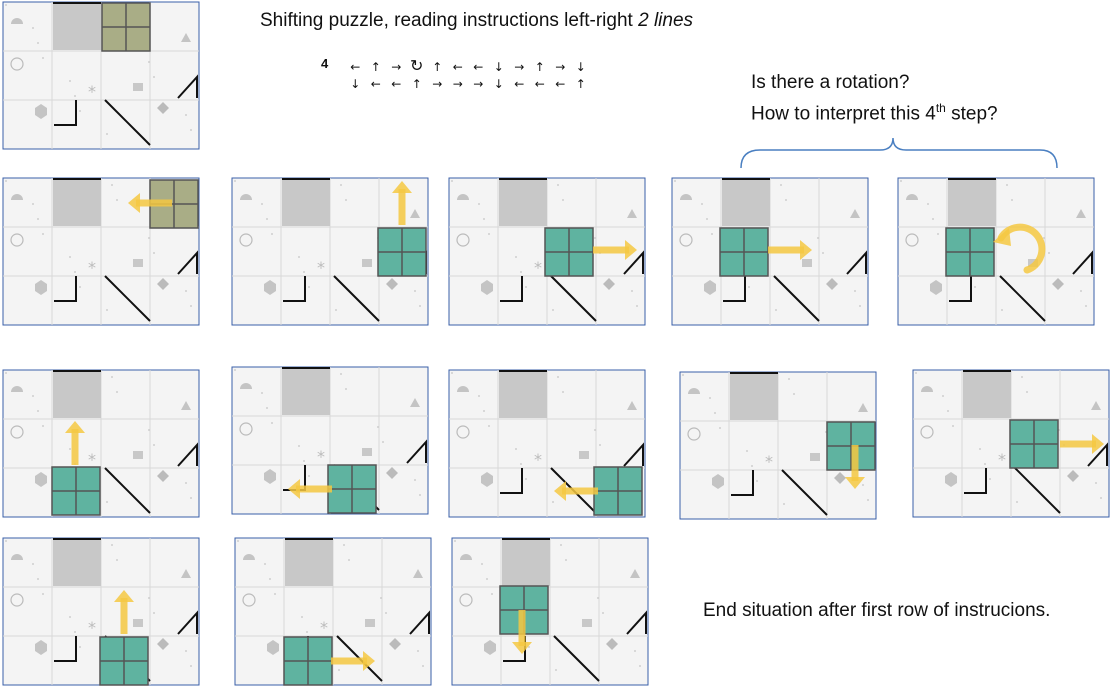 This screenshot has width=1111, height=687. What do you see at coordinates (940, 108) in the screenshot?
I see `question-line2-sup: th` at bounding box center [940, 108].